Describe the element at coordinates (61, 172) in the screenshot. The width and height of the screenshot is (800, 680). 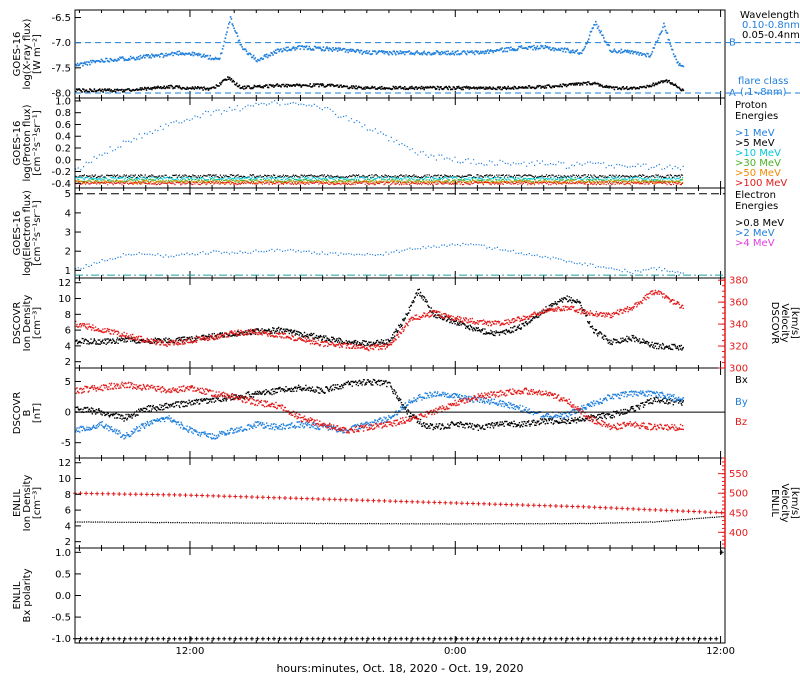
I see `proton-tick-label-6: -0.2` at that location.